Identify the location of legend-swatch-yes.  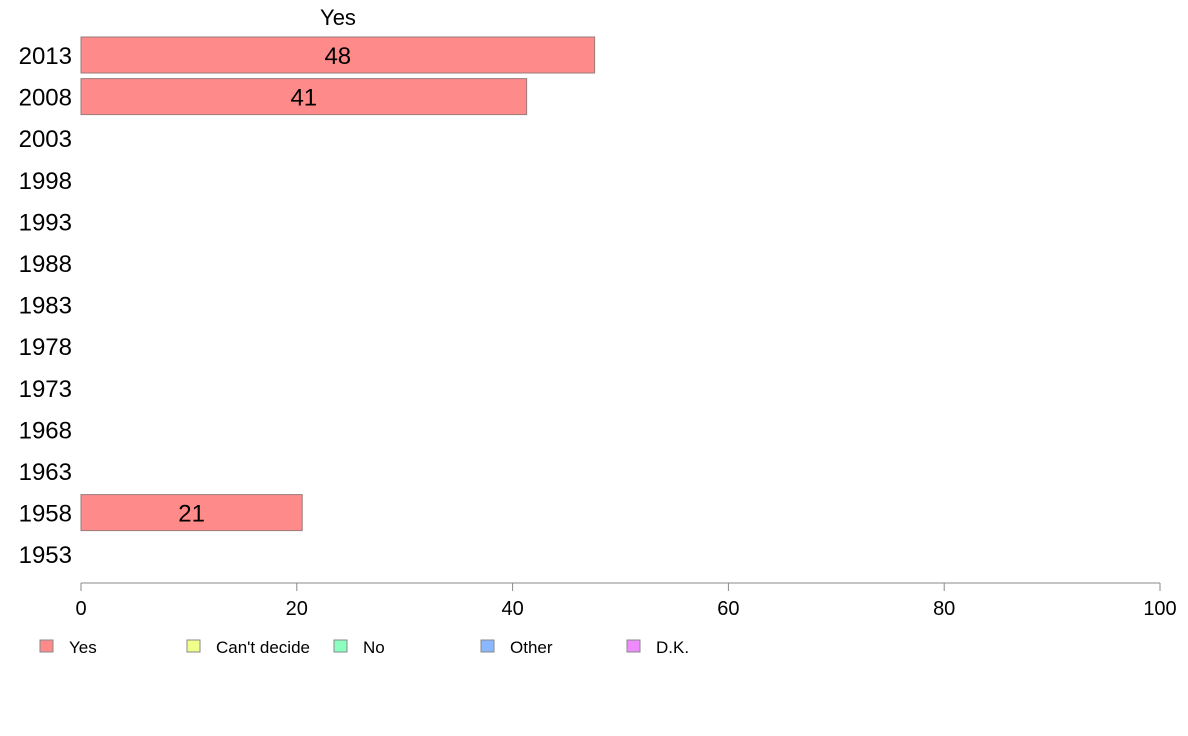
(46, 646).